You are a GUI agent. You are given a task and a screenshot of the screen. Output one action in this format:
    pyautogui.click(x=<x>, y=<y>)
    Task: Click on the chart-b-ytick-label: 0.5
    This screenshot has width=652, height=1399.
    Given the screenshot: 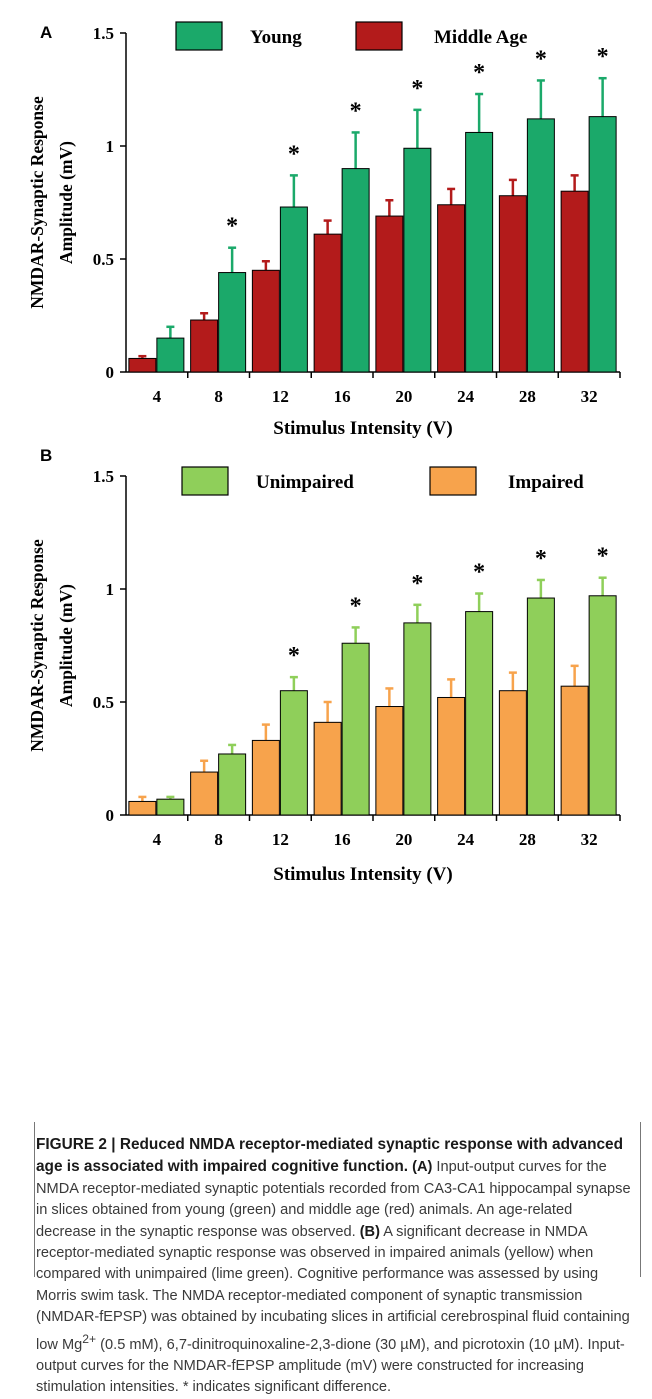 What is the action you would take?
    pyautogui.click(x=103, y=702)
    